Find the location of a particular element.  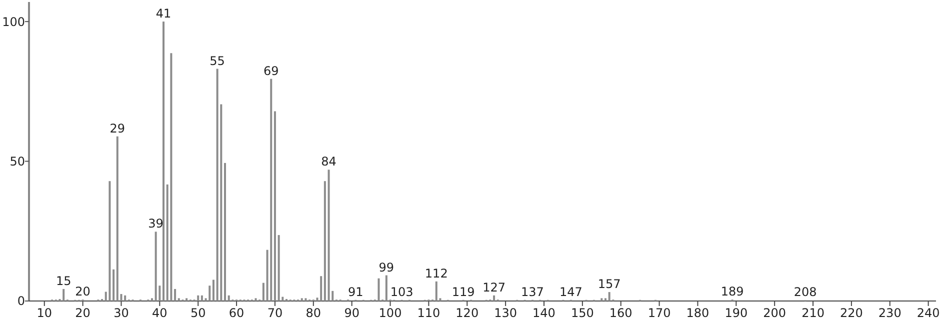

x-tick-label: 50 is located at coordinates (198, 313).